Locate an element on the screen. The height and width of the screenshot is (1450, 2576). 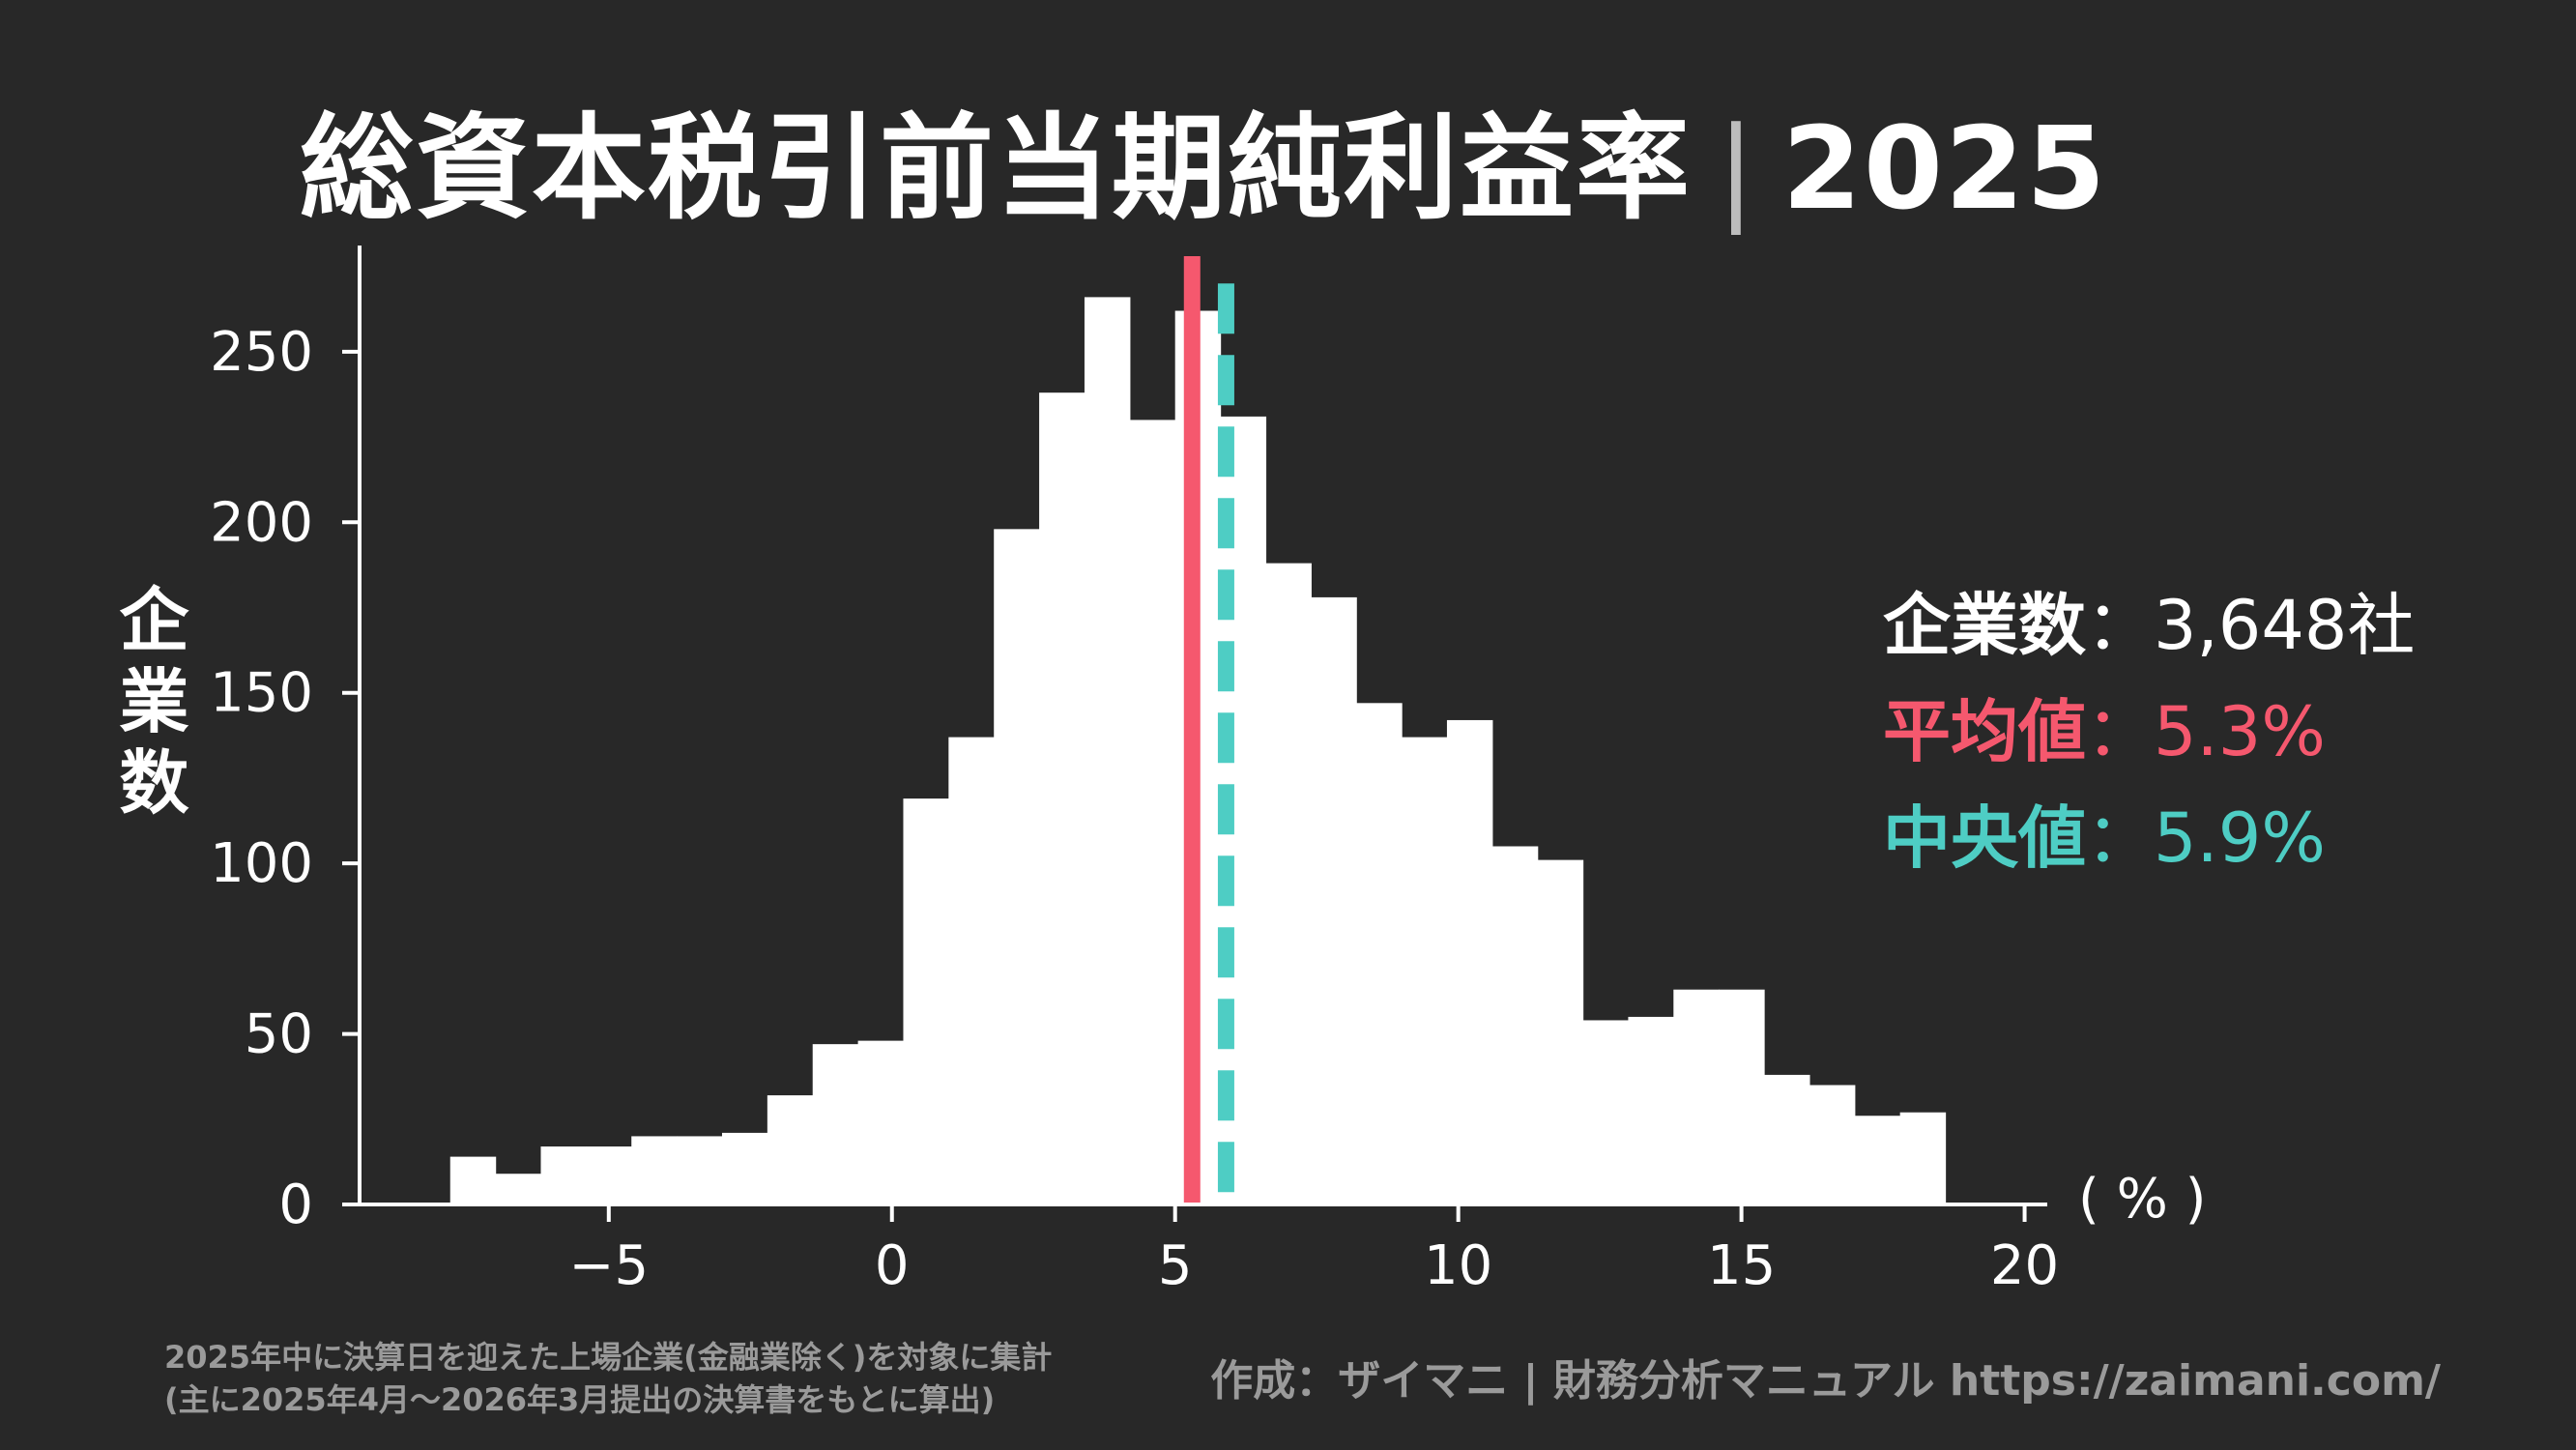
x-axis-unit: ( % ) is located at coordinates (2142, 1200).